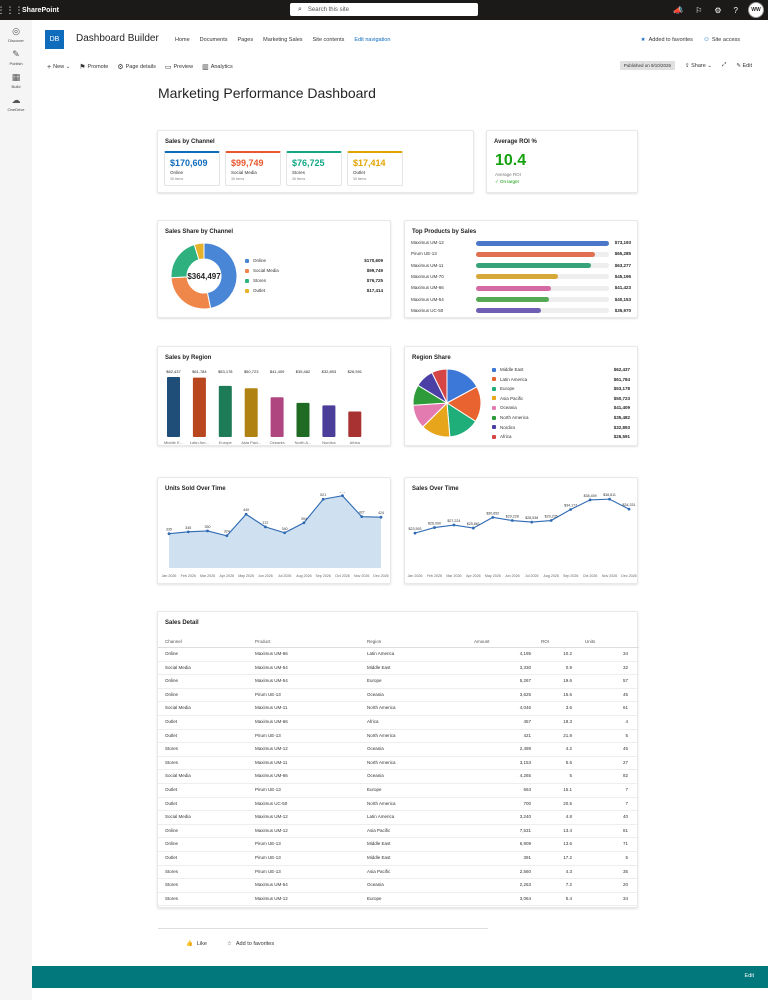  Describe the element at coordinates (117, 38) in the screenshot. I see `site-title: Dashboard Builder` at that location.